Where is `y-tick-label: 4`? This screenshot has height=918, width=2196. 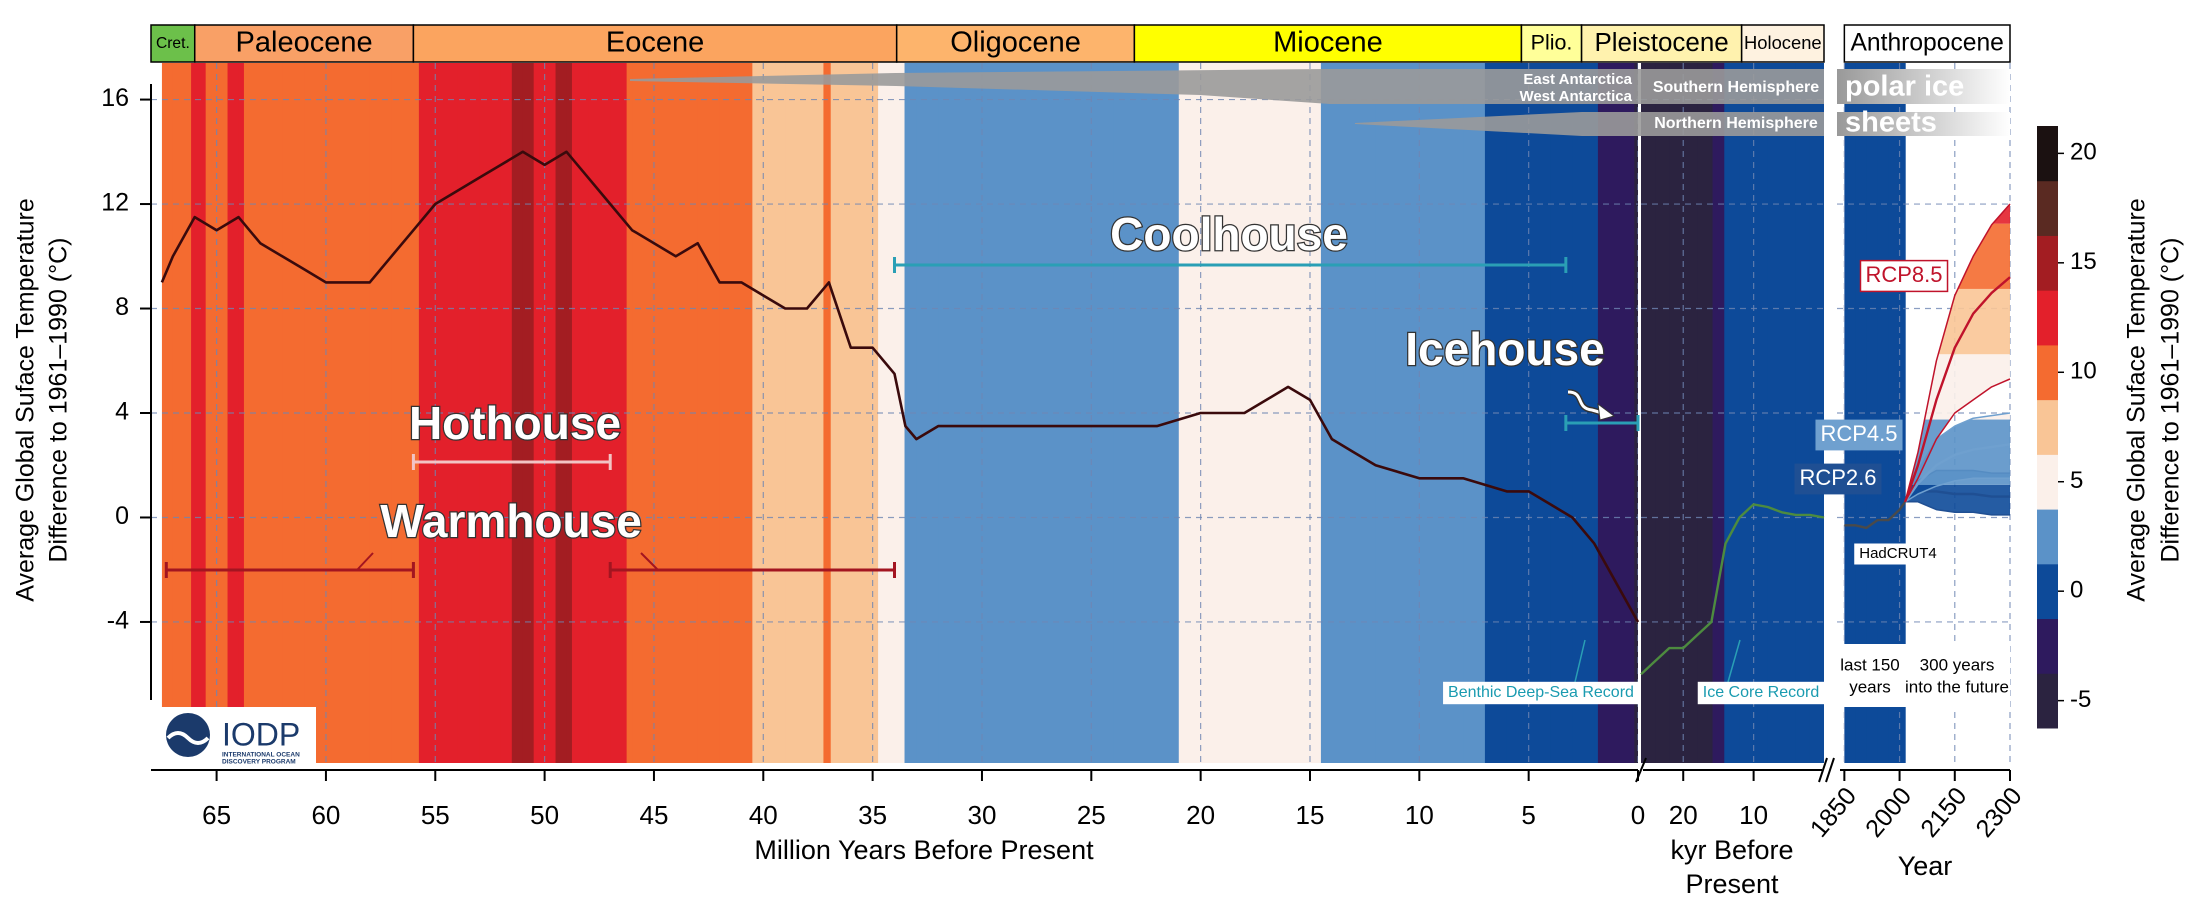
y-tick-label: 4 is located at coordinates (122, 412).